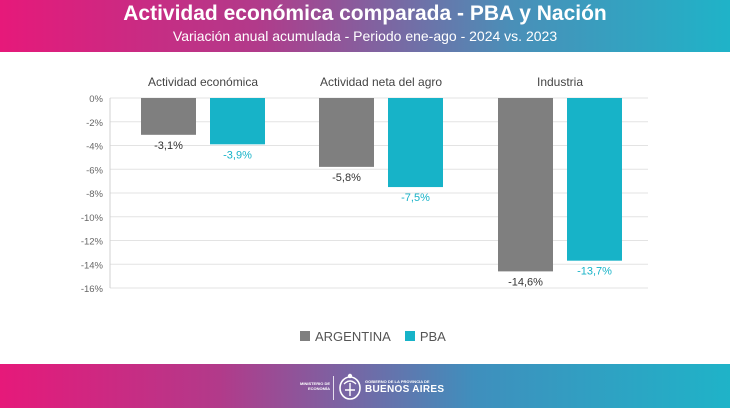 Image resolution: width=730 pixels, height=408 pixels. I want to click on data-label: -13,7%, so click(594, 272).